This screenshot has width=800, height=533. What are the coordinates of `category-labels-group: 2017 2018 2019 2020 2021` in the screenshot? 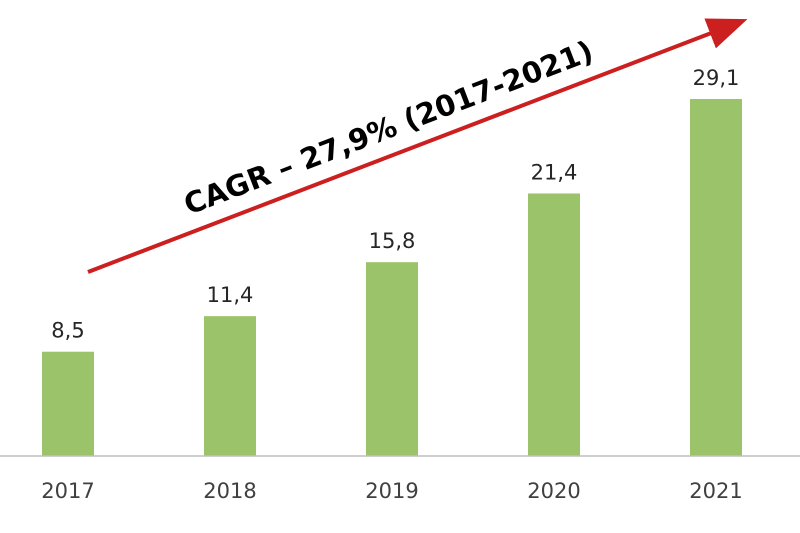 It's located at (391, 491).